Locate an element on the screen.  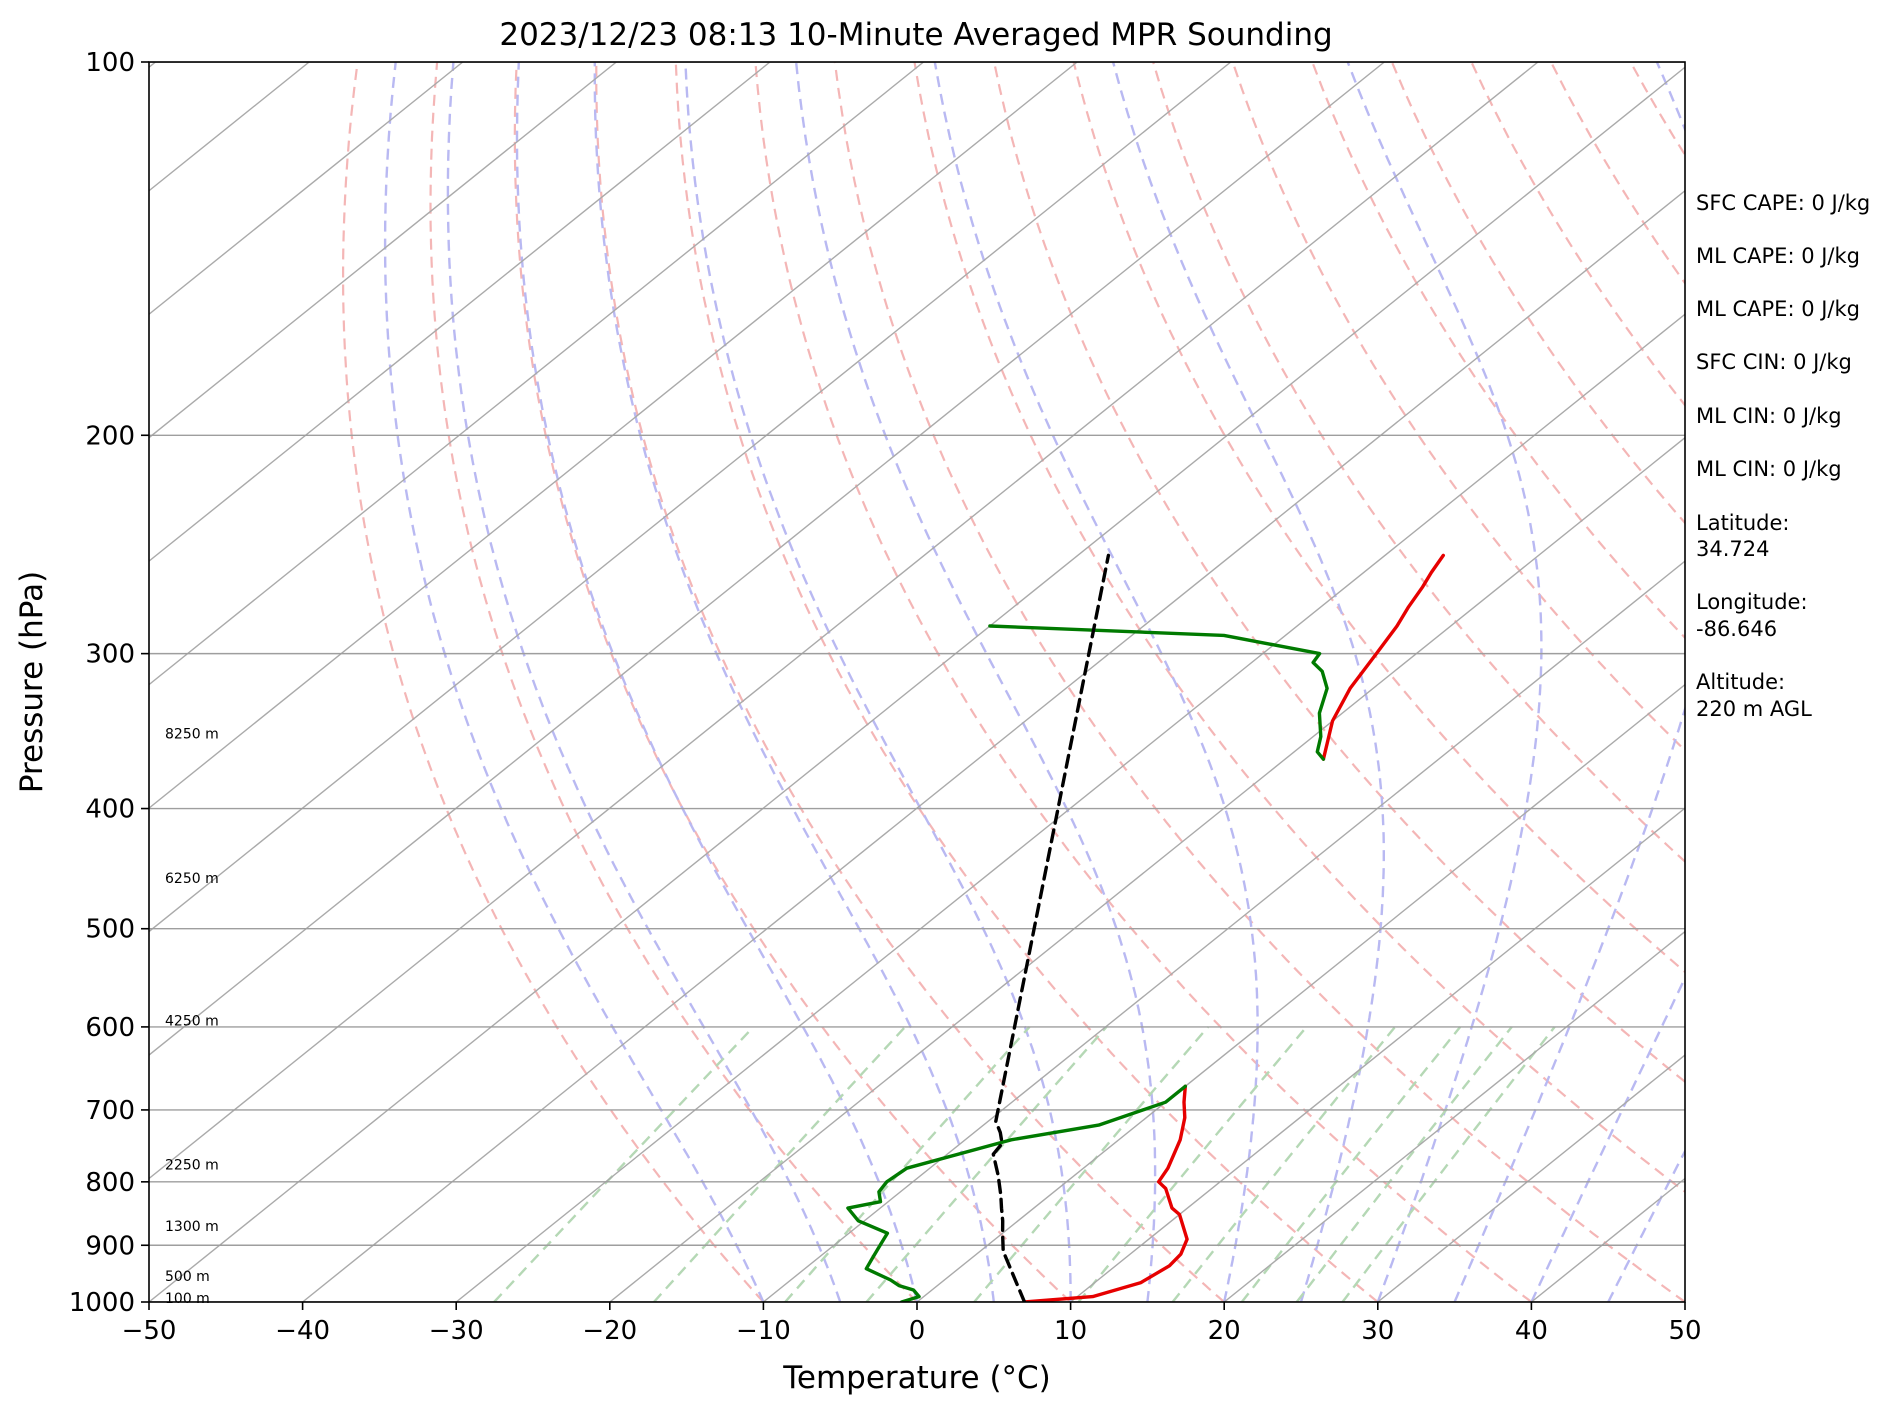
x-tick-label: −20 is located at coordinates (609, 1331).